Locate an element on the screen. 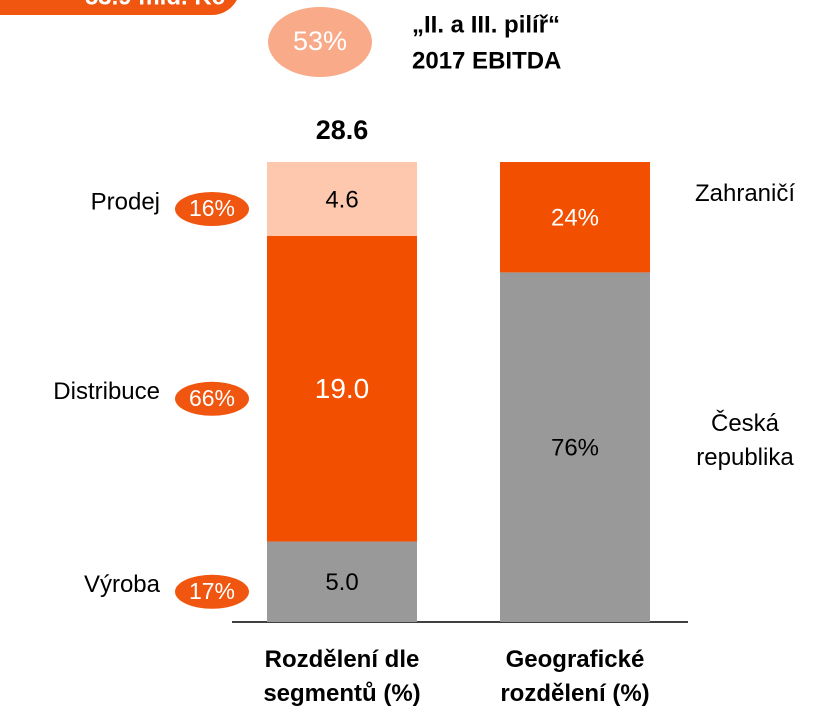 The image size is (835, 721). value-label: 76% is located at coordinates (575, 448).